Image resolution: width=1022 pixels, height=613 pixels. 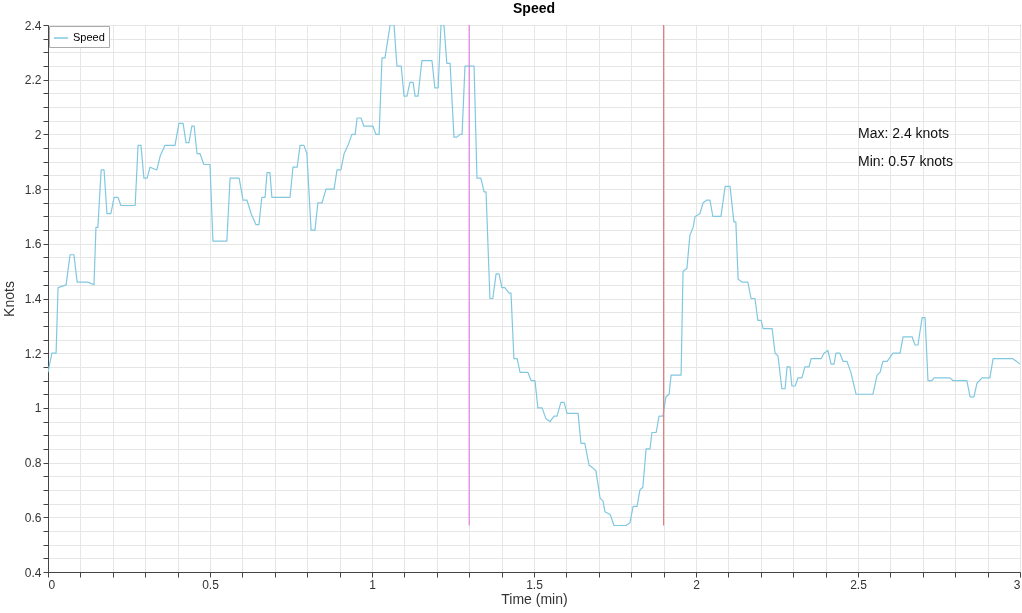 What do you see at coordinates (33, 517) in the screenshot?
I see `y-tick-label: 0.6` at bounding box center [33, 517].